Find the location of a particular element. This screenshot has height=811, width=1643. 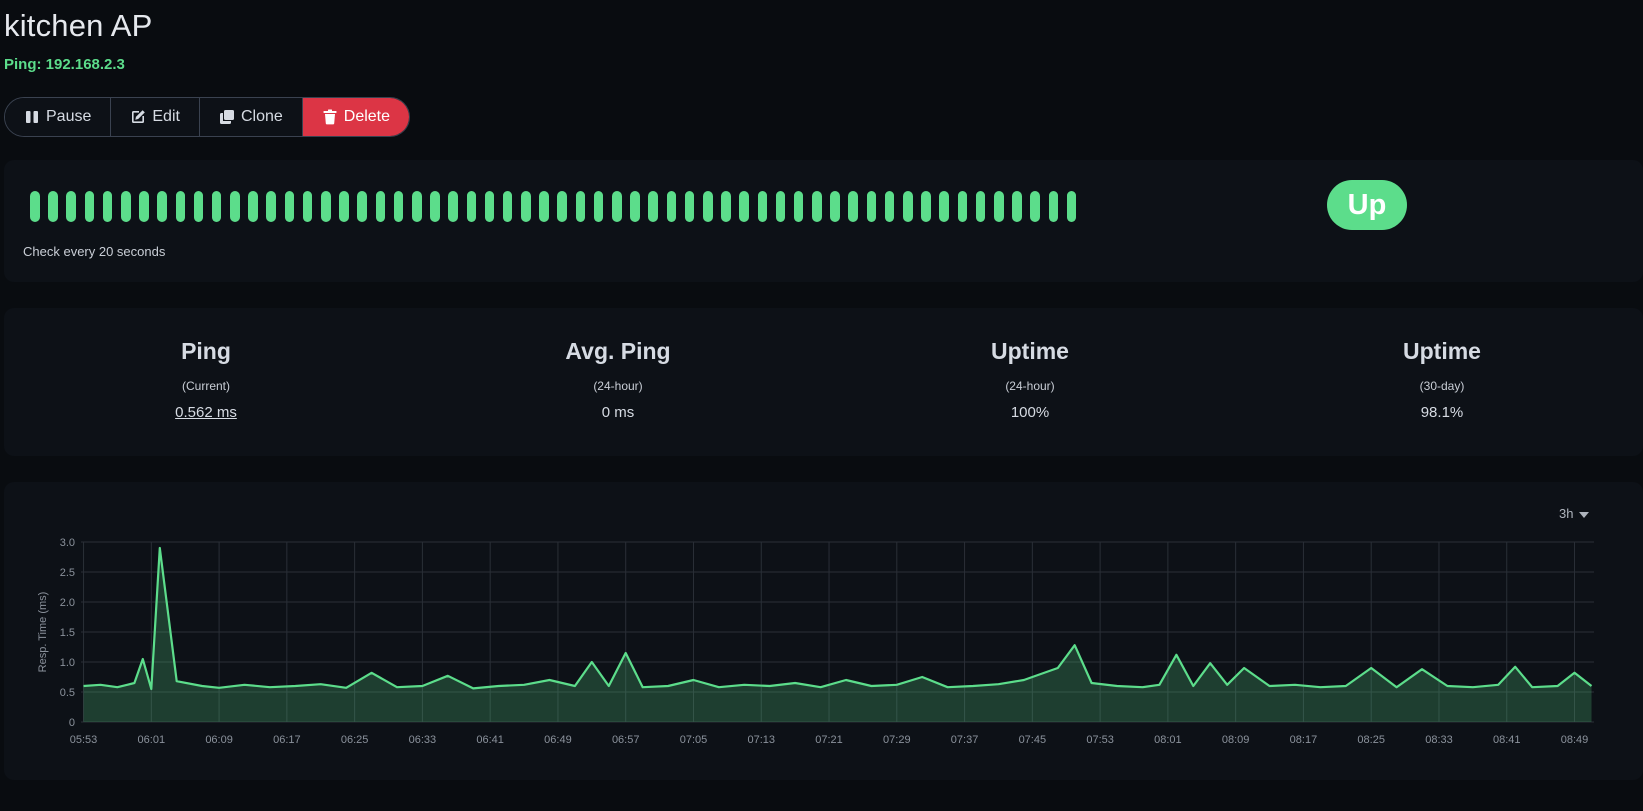

stat-title: Avg. Ping is located at coordinates (618, 351).